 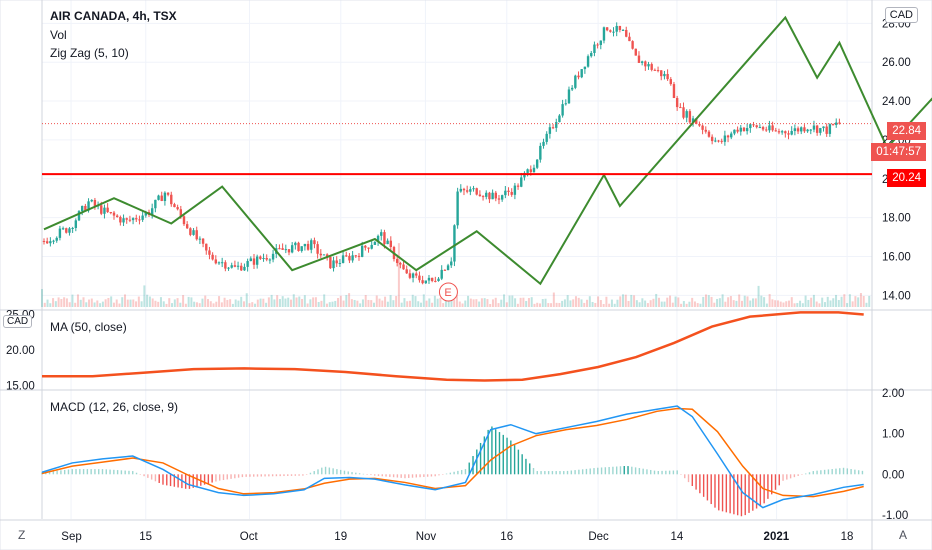 What do you see at coordinates (676, 537) in the screenshot?
I see `time-axis-tick: 14` at bounding box center [676, 537].